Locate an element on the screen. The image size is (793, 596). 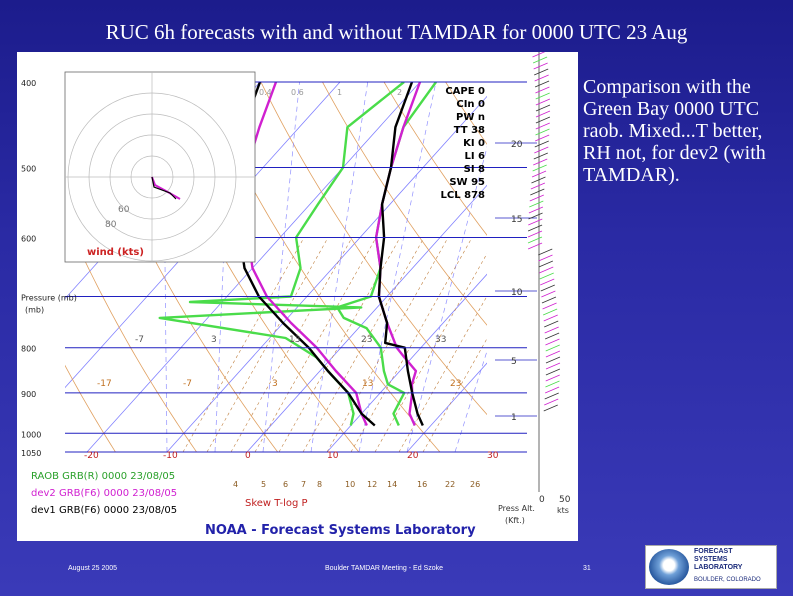
legend-entry: dev1 GRB(F6) 0000 23/08/05 is located at coordinates (104, 510).